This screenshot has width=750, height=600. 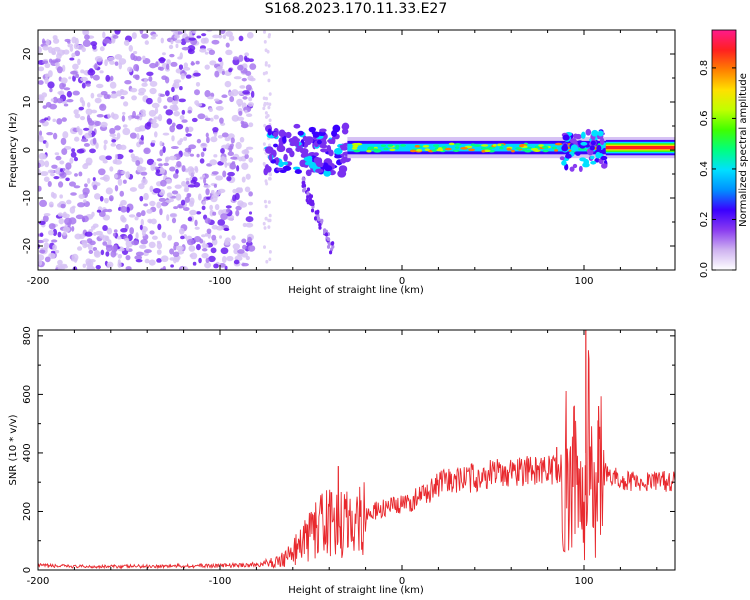 I want to click on colorbar-gradient, so click(x=724, y=150).